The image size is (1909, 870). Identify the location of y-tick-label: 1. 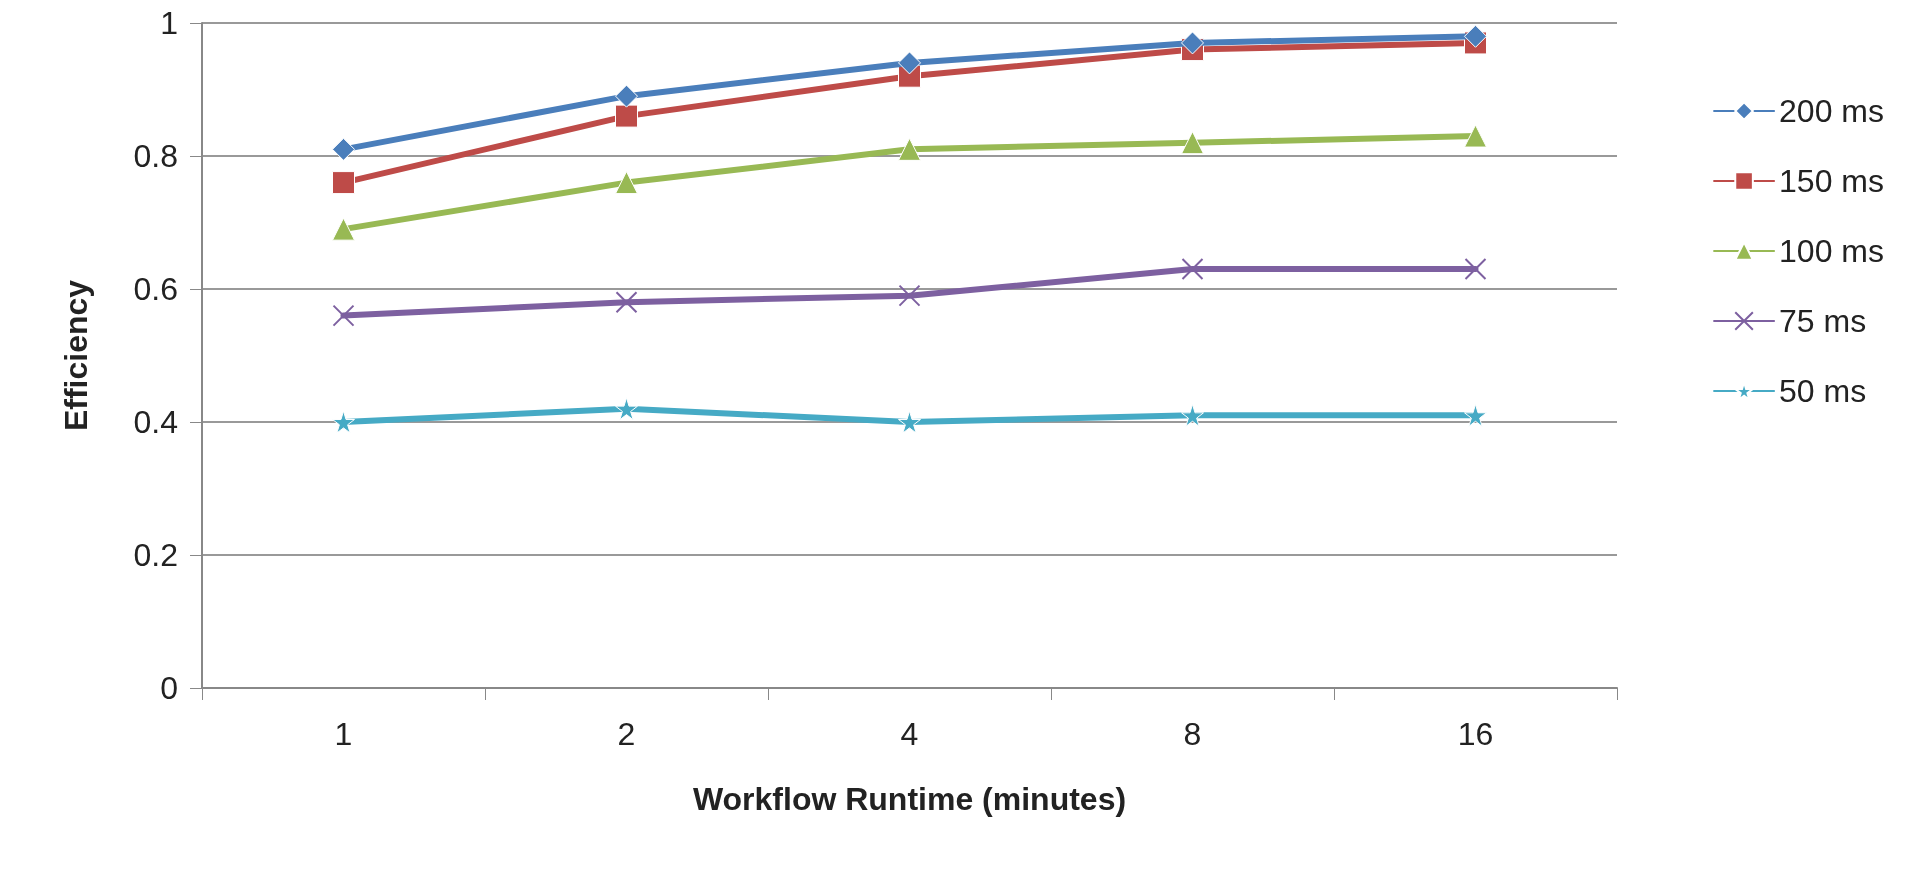
(169, 23).